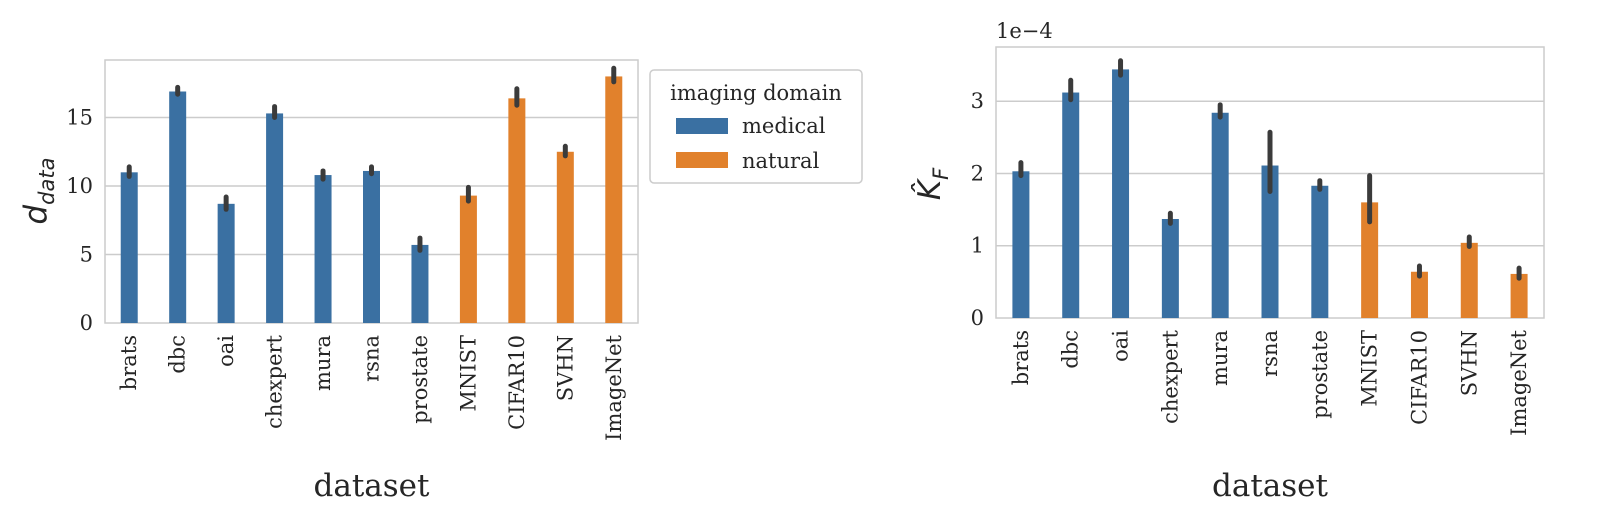  I want to click on y-axis-label: K̂F, so click(932, 183).